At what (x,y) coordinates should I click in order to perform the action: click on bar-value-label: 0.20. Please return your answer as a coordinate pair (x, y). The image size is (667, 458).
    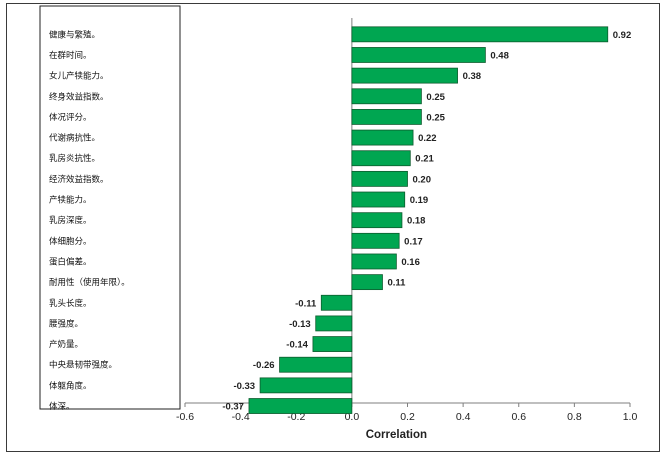
    Looking at the image, I should click on (422, 179).